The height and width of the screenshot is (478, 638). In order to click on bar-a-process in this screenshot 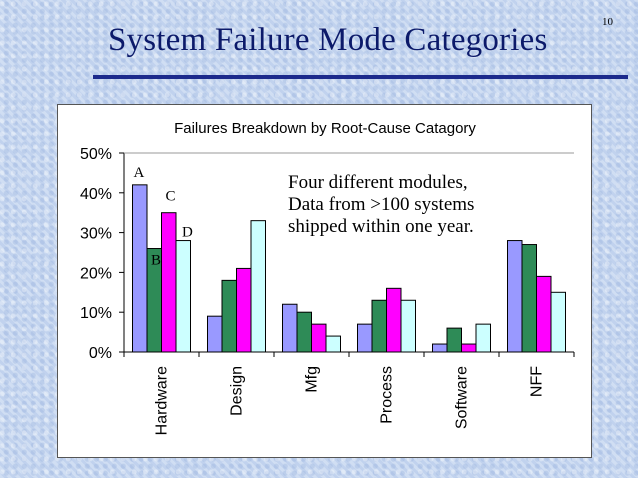, I will do `click(365, 338)`.